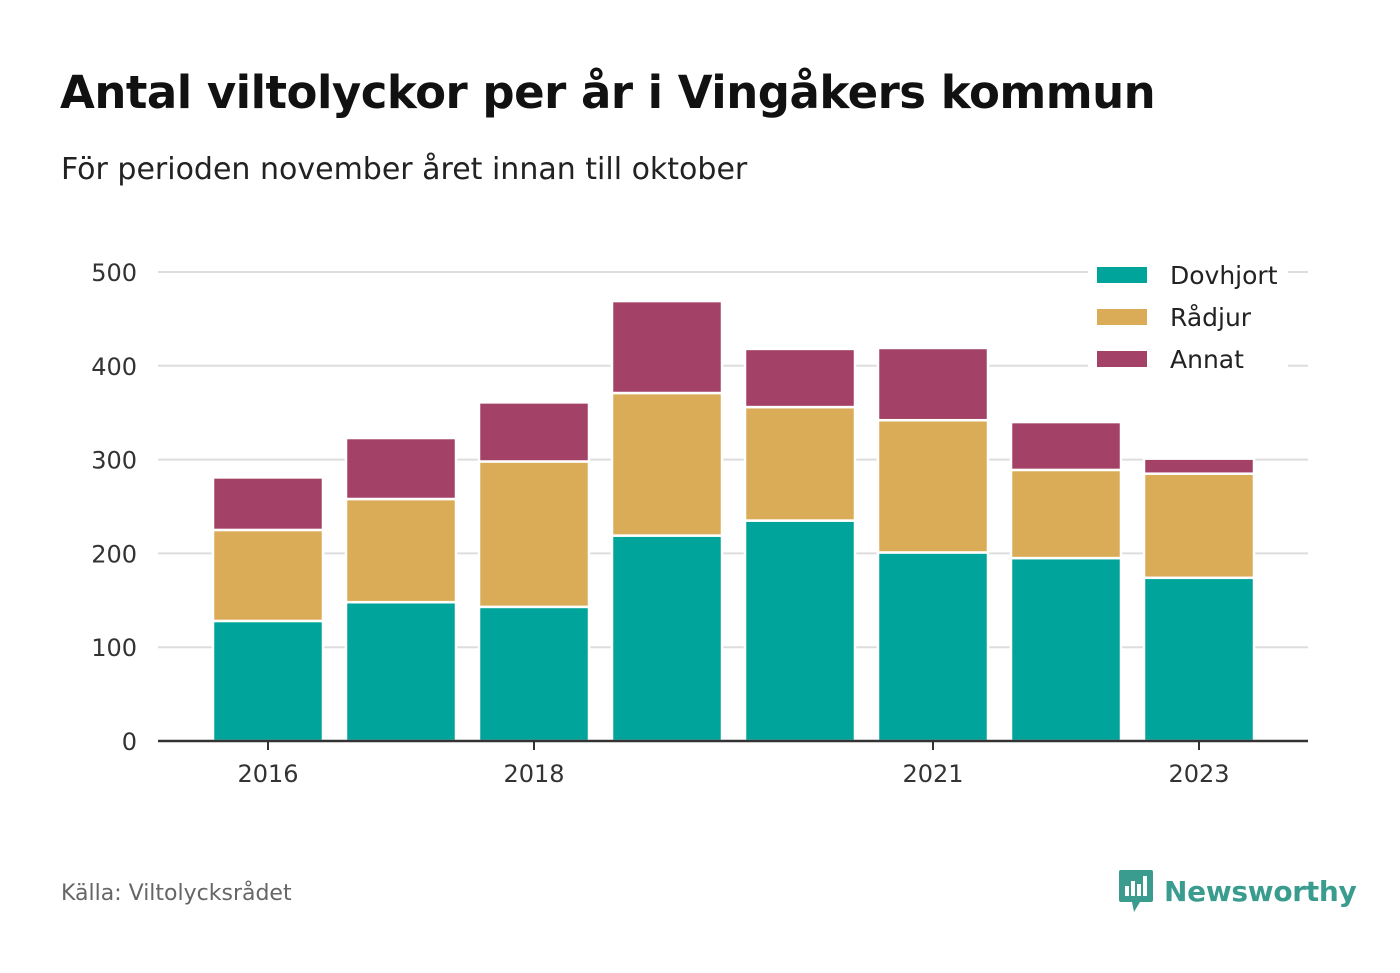 This screenshot has height=973, width=1400. What do you see at coordinates (1224, 275) in the screenshot?
I see `legend-label: Dovhjort` at bounding box center [1224, 275].